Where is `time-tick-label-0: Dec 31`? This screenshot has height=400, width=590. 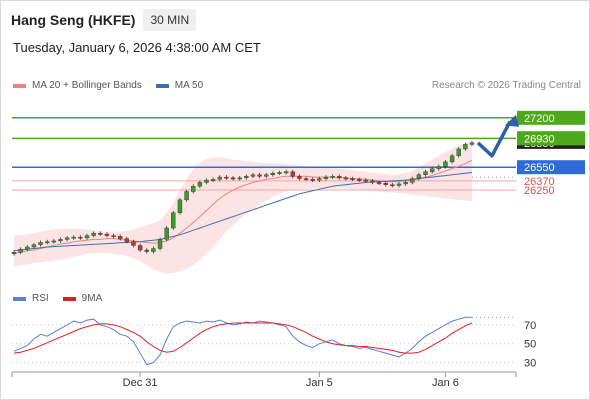
time-tick-label-0: Dec 31 is located at coordinates (140, 383).